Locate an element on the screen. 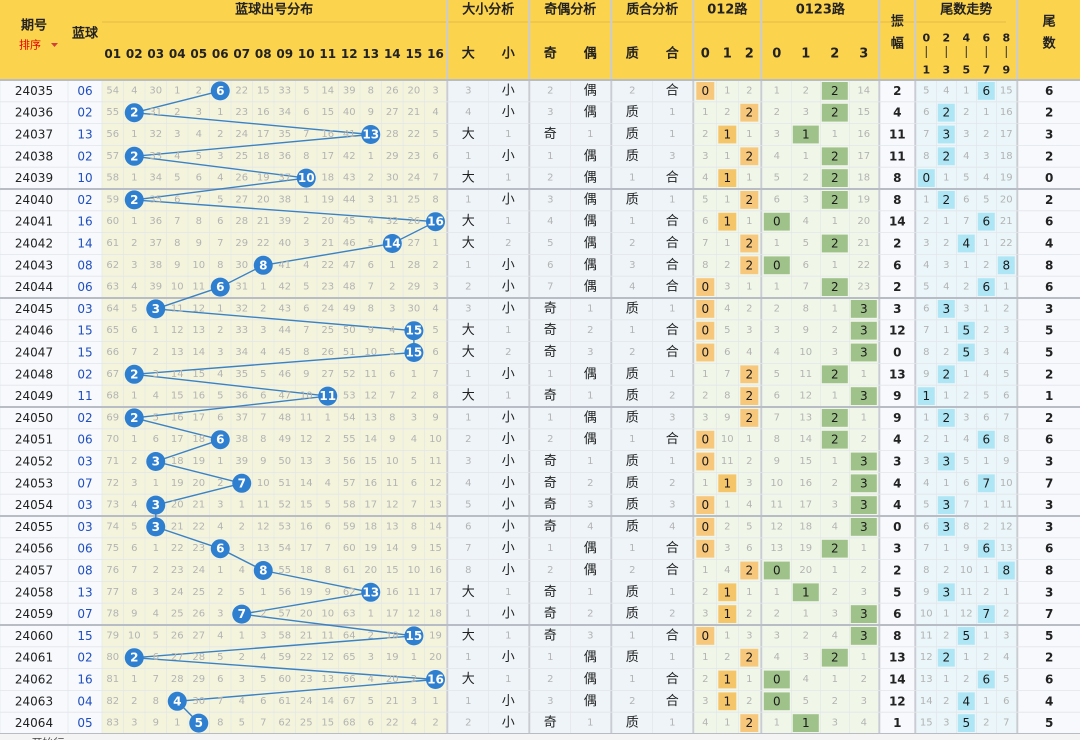  route012-hit: 1 is located at coordinates (727, 701).